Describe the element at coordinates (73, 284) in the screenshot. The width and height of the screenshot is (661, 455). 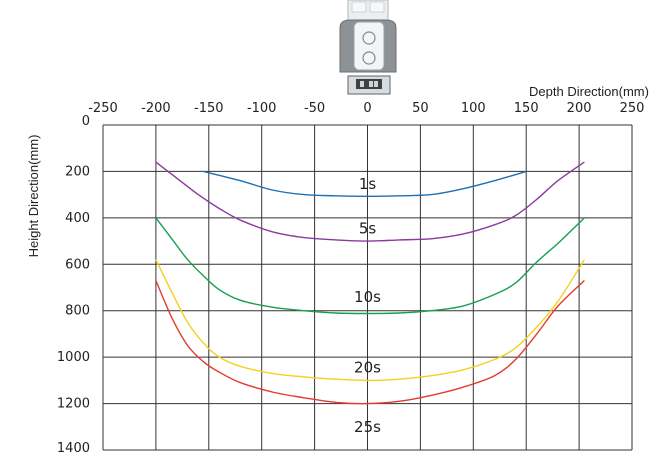
I see `y-axis-ticks: 0 200 400 600 800 1000 1200 1400` at that location.